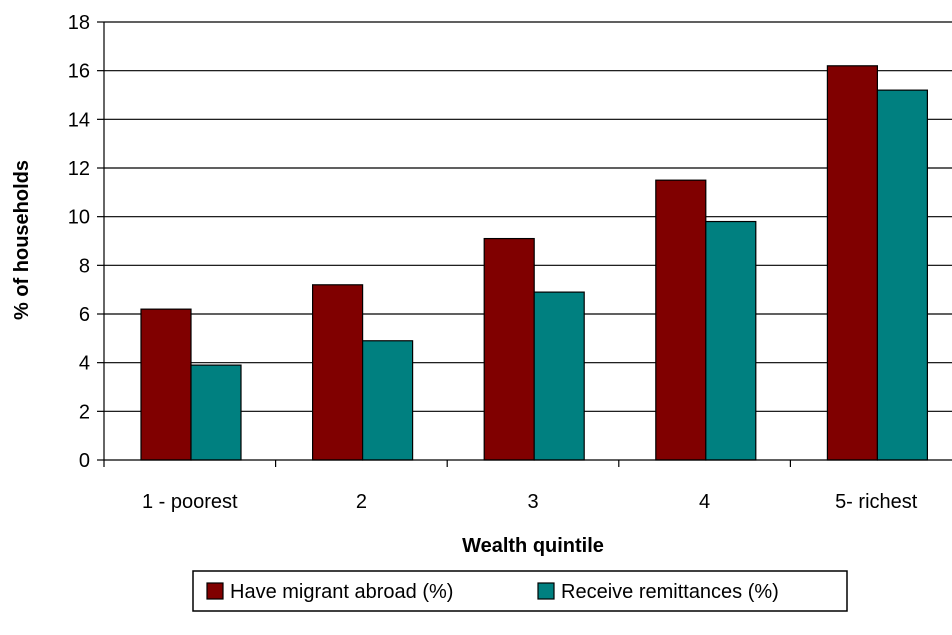  I want to click on y-tick-label-14: 14, so click(79, 120).